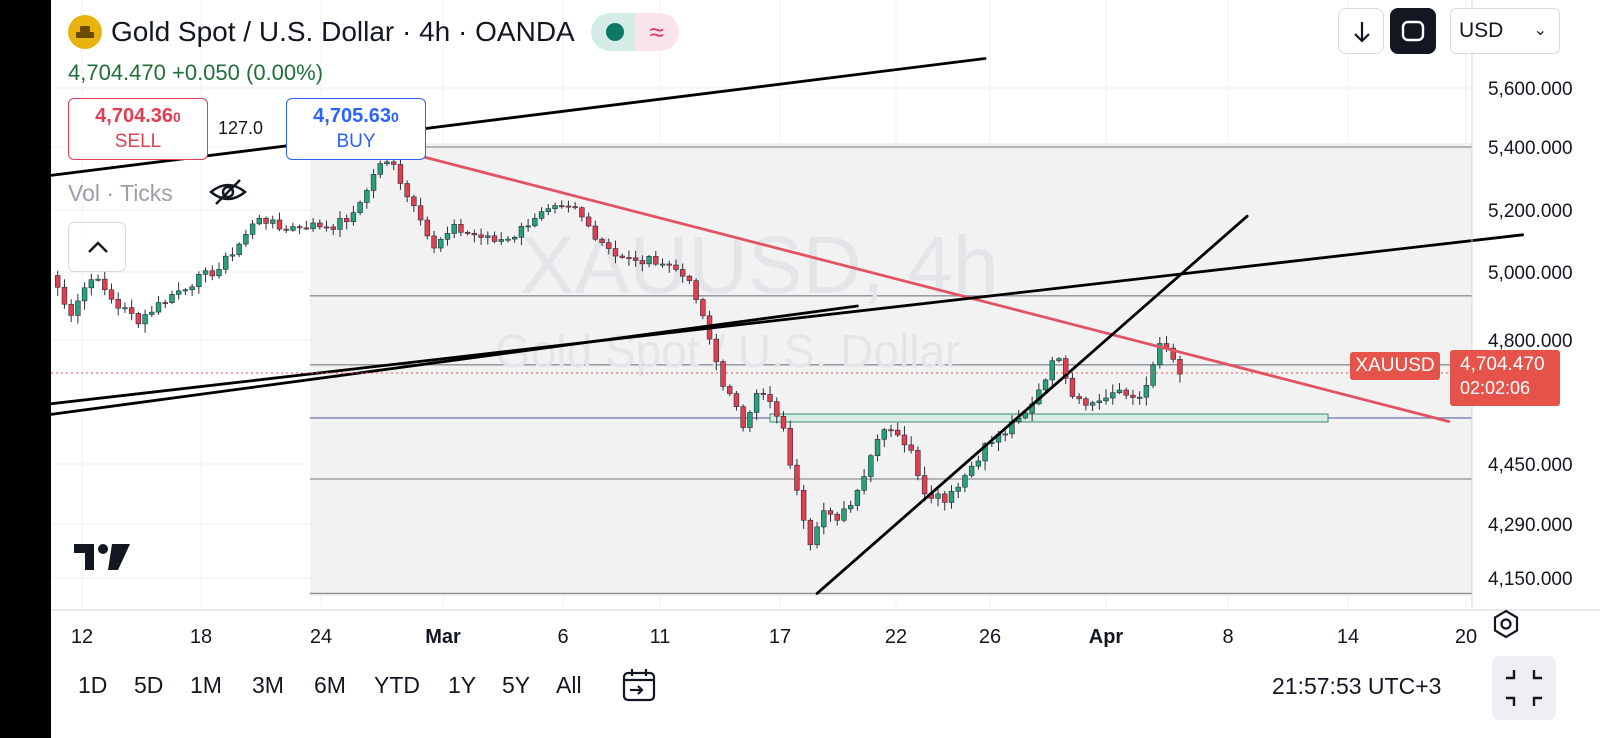  What do you see at coordinates (1530, 579) in the screenshot?
I see `y-tick-label-7: 4,150.000` at bounding box center [1530, 579].